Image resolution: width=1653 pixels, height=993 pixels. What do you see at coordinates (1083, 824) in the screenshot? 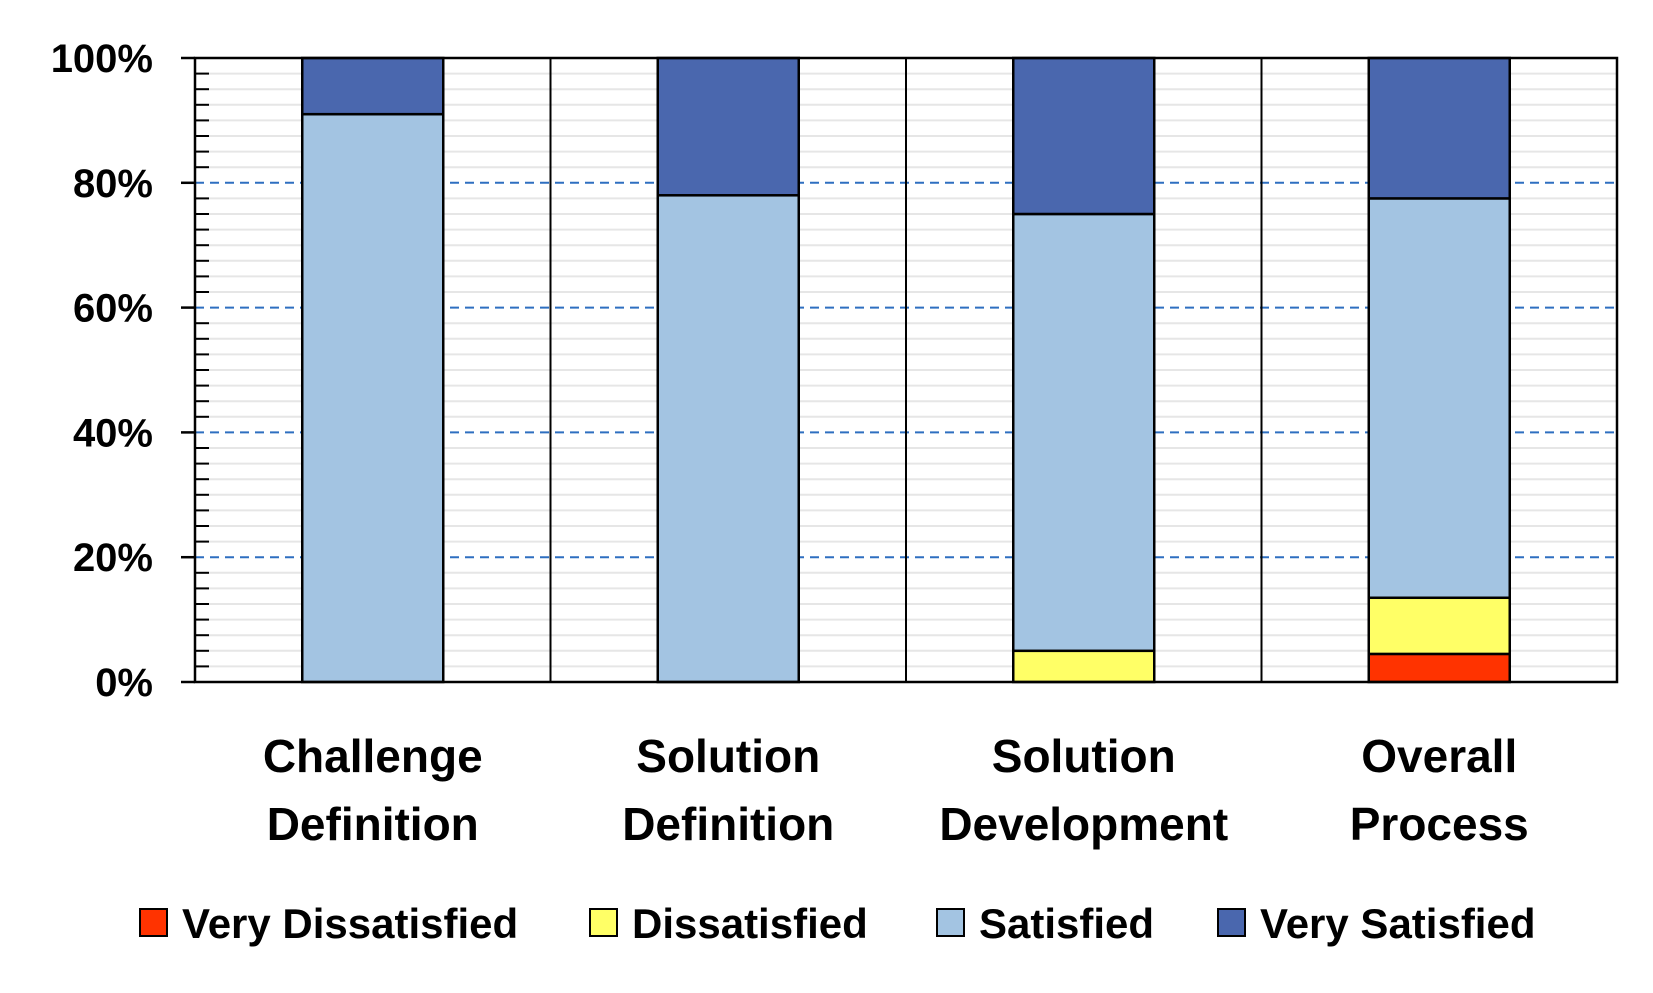
I see `x-category-label: Development` at bounding box center [1083, 824].